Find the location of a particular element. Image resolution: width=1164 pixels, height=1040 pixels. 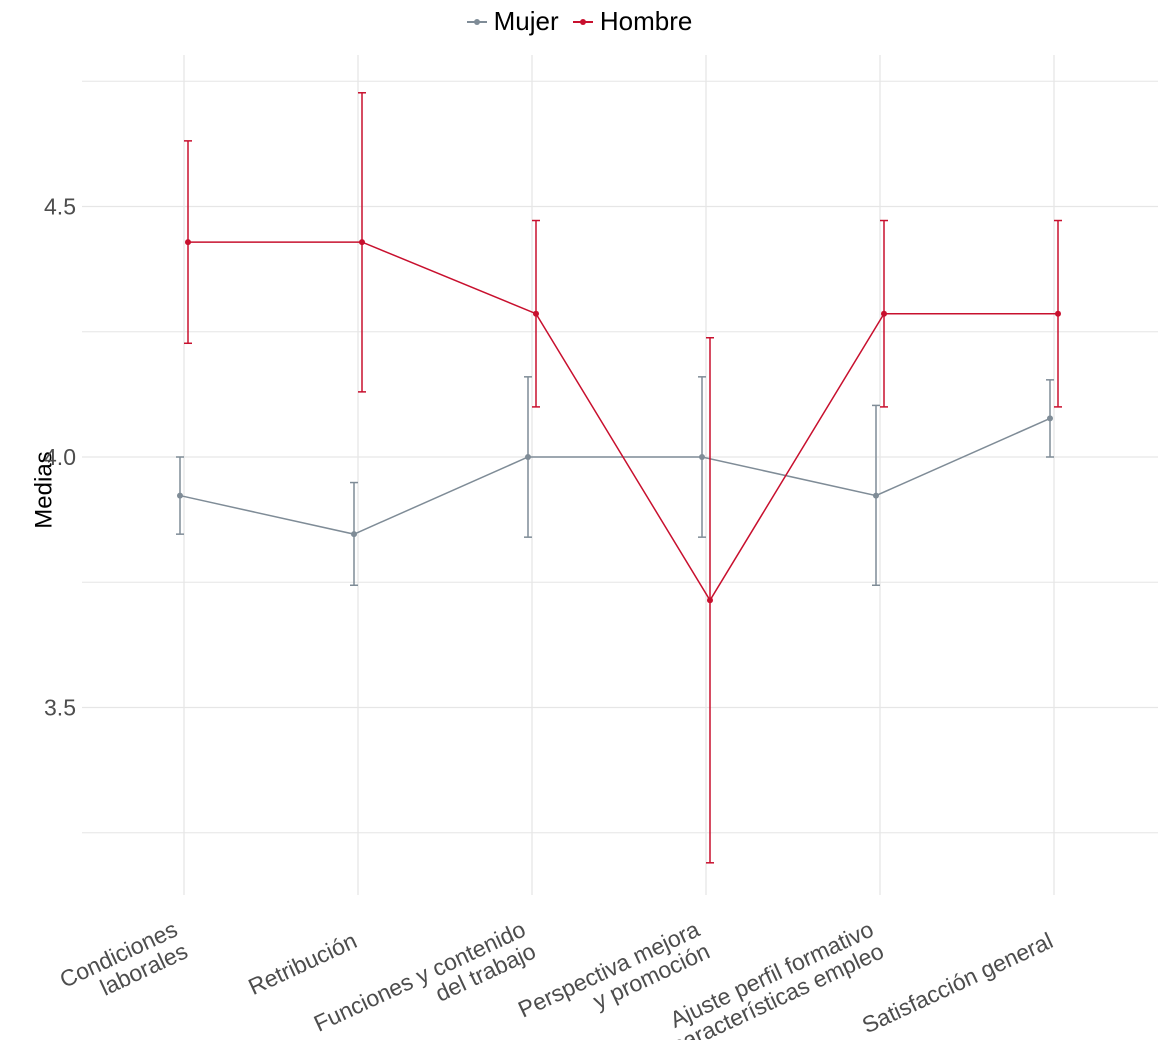

y-tick-label-1: 4.0 is located at coordinates (60, 457).